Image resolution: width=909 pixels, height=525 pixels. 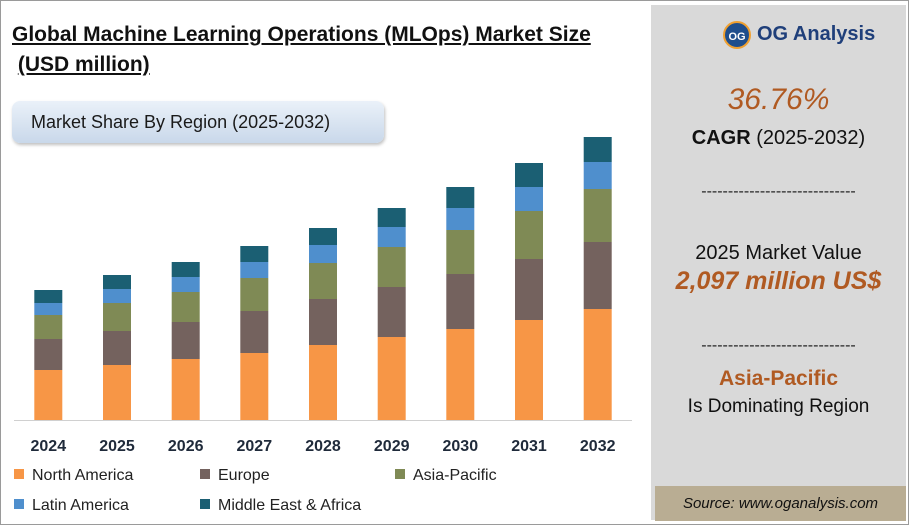 What do you see at coordinates (455, 475) in the screenshot?
I see `legend-label: Asia-Pacific` at bounding box center [455, 475].